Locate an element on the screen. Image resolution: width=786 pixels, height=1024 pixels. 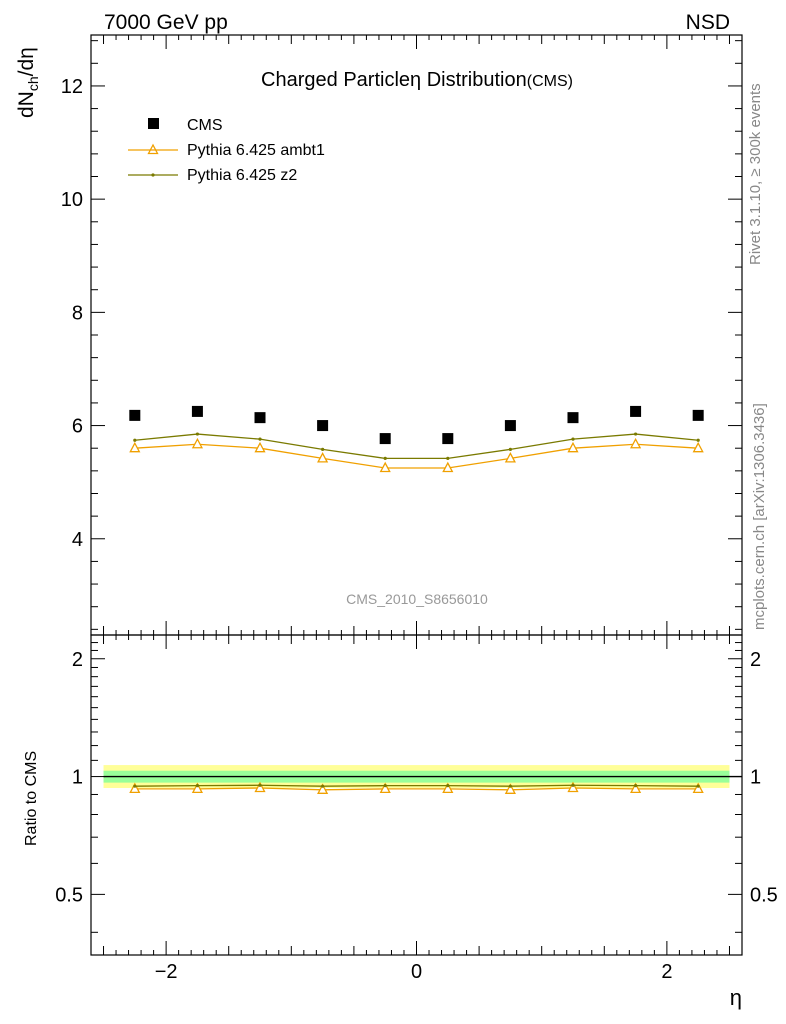
chart-title-suffix: (CMS) is located at coordinates (550, 81).